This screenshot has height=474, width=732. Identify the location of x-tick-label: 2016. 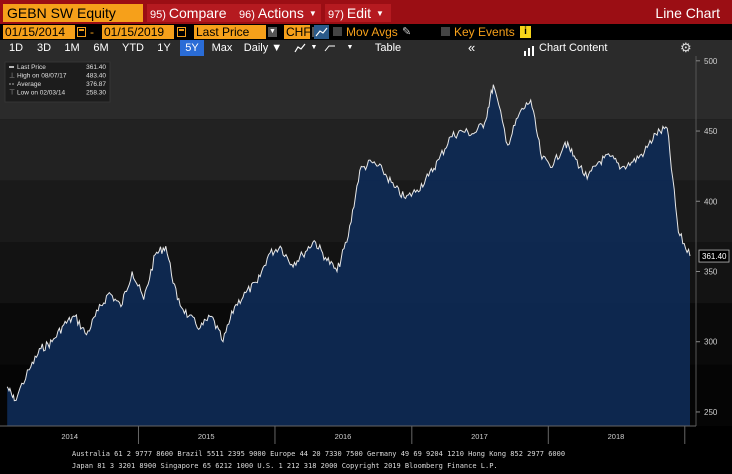
(343, 436).